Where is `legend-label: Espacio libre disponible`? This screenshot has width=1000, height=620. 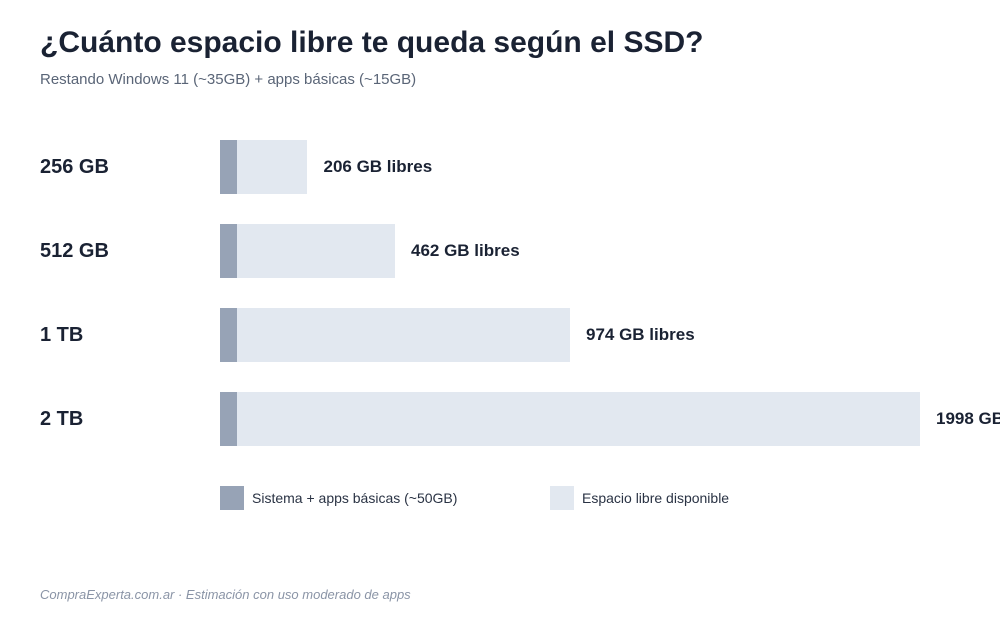
legend-label: Espacio libre disponible is located at coordinates (656, 498).